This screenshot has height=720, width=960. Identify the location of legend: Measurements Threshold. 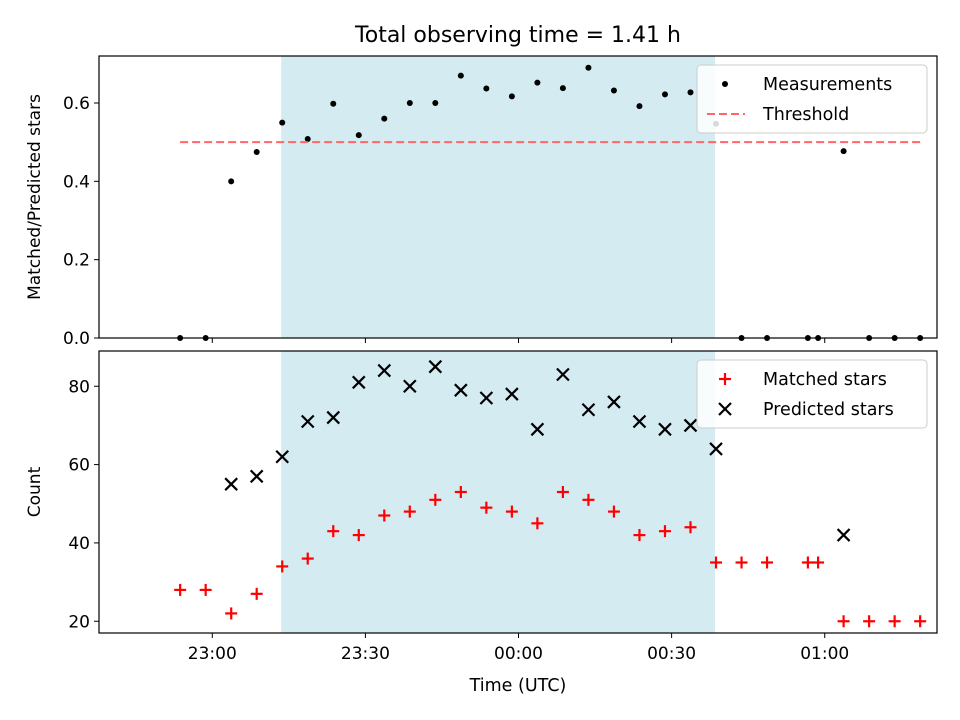
(812, 99).